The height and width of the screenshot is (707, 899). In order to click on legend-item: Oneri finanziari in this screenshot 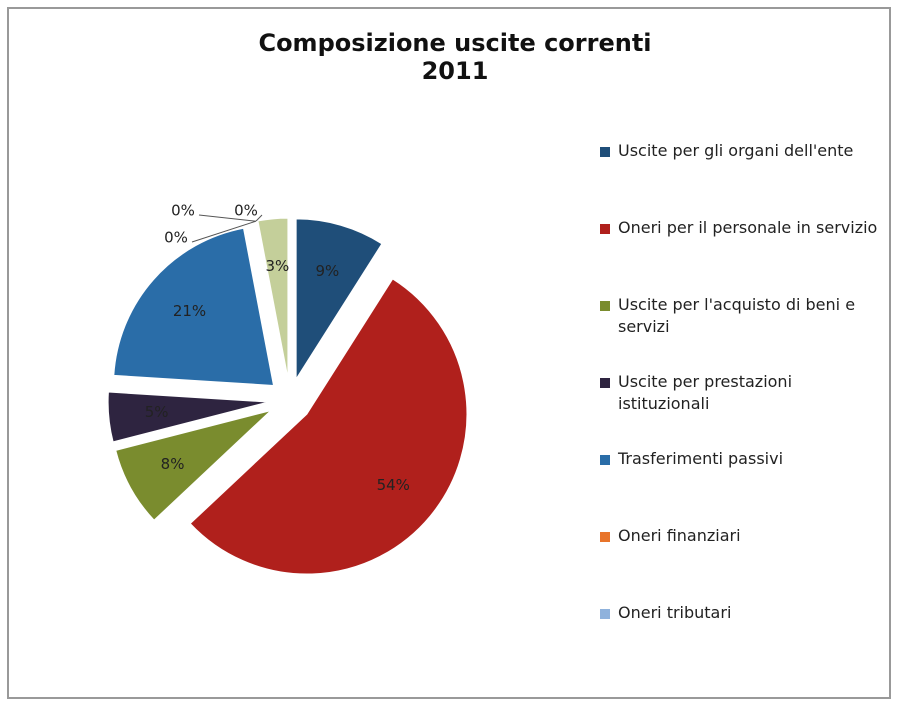, I will do `click(740, 563)`.